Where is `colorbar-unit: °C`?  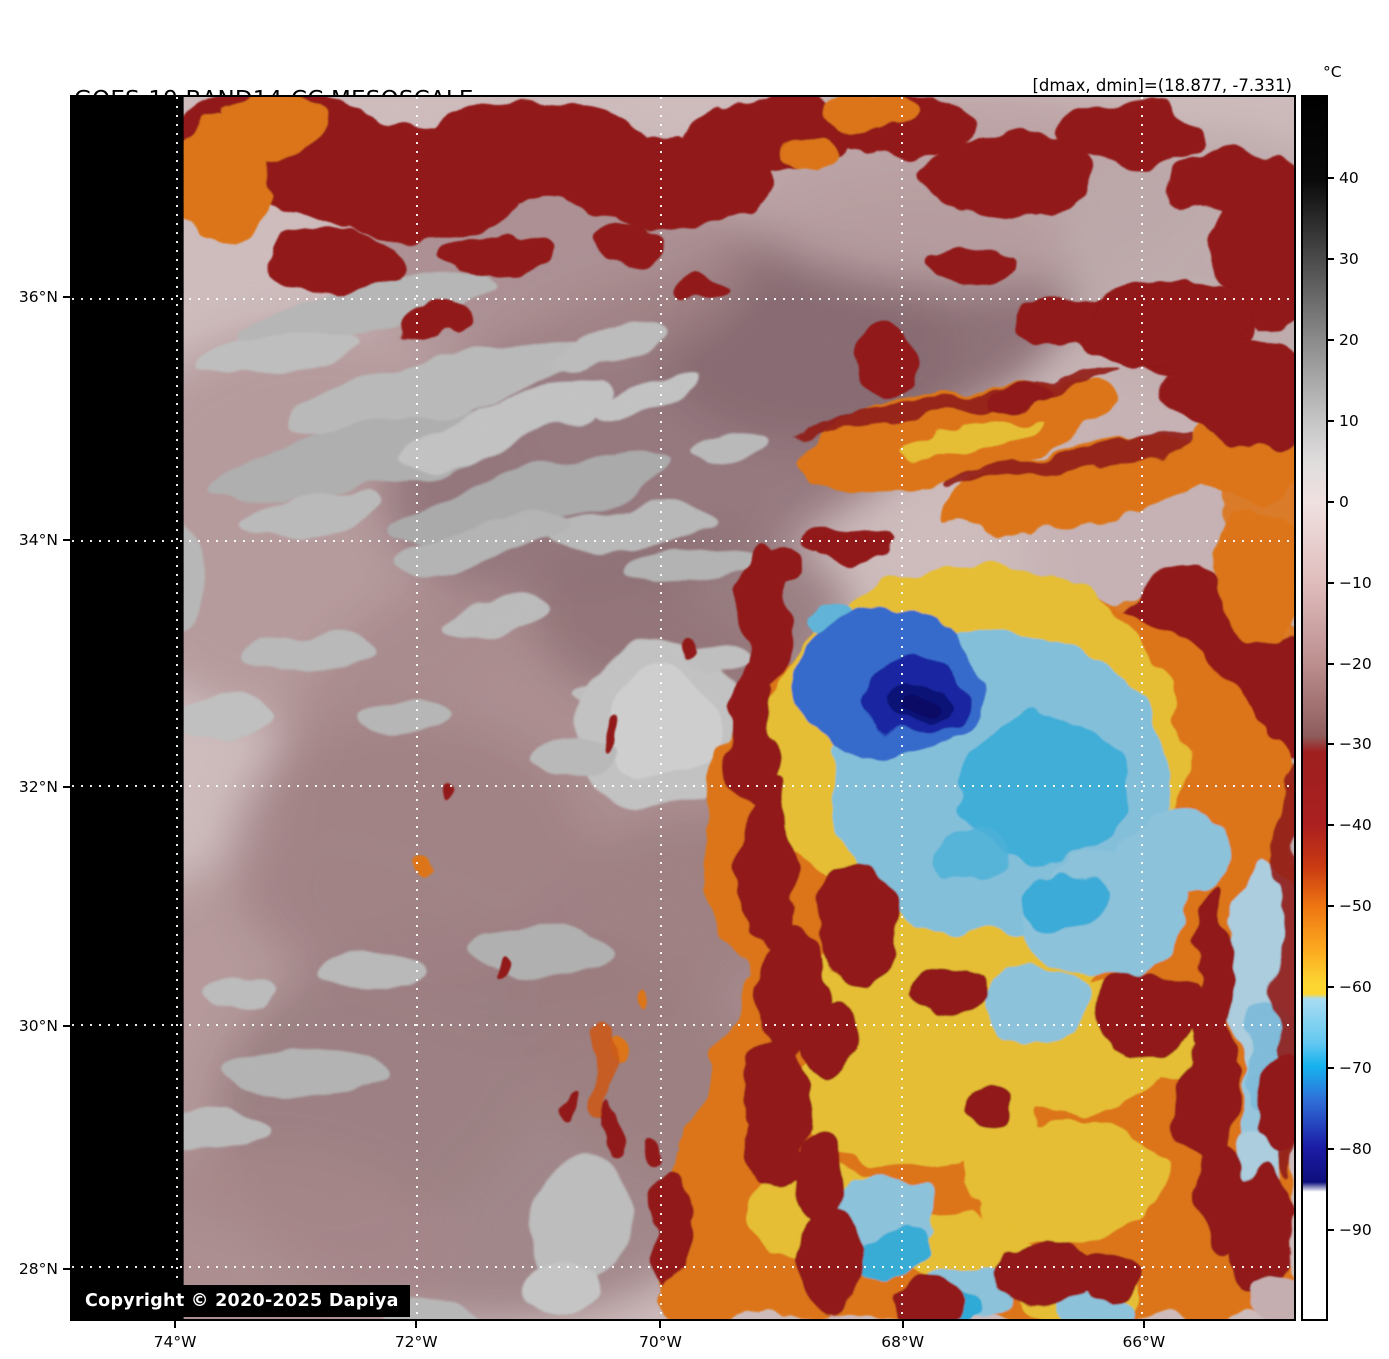 colorbar-unit: °C is located at coordinates (1332, 72).